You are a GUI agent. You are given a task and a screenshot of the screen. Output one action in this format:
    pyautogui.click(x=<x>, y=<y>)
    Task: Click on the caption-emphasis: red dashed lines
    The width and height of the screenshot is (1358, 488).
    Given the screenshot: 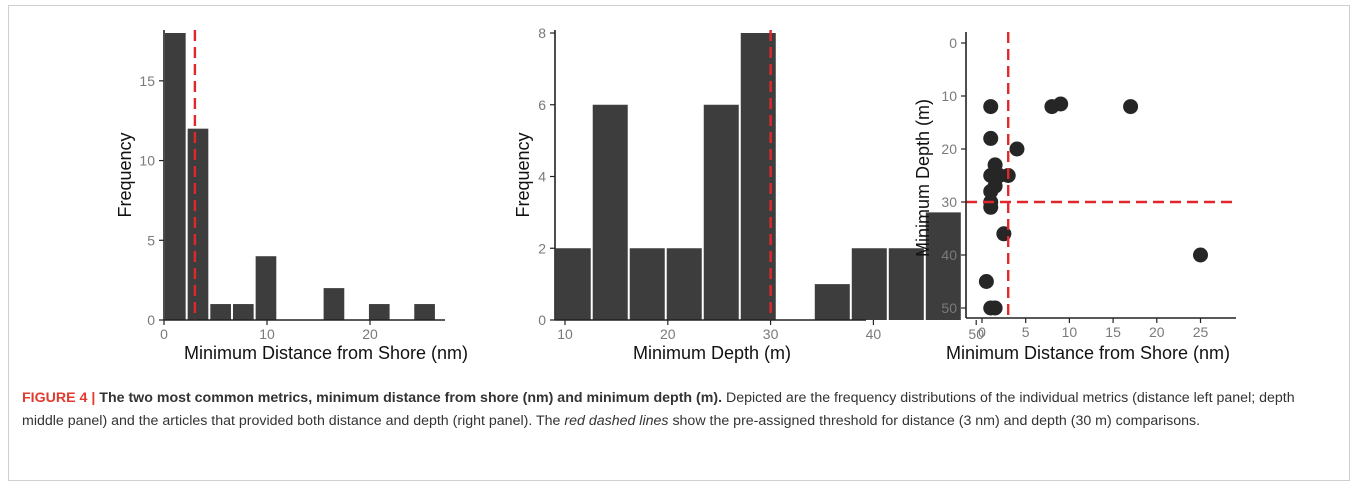 What is the action you would take?
    pyautogui.click(x=616, y=421)
    